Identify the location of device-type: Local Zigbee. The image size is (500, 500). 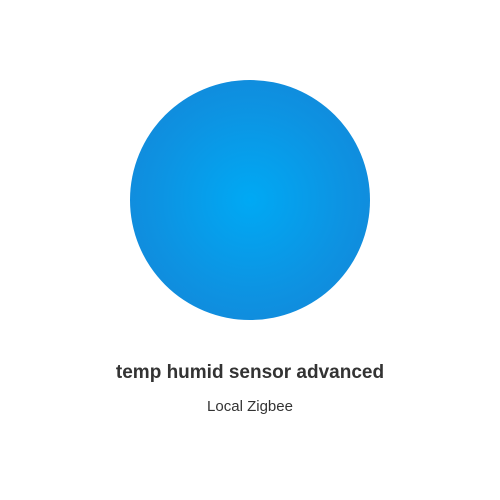
(250, 406).